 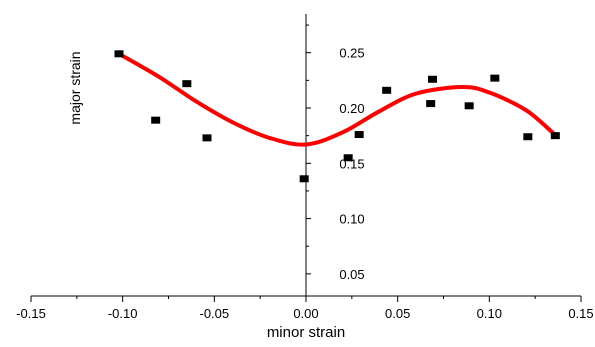 What do you see at coordinates (397, 313) in the screenshot?
I see `x-tick-label: 0.05` at bounding box center [397, 313].